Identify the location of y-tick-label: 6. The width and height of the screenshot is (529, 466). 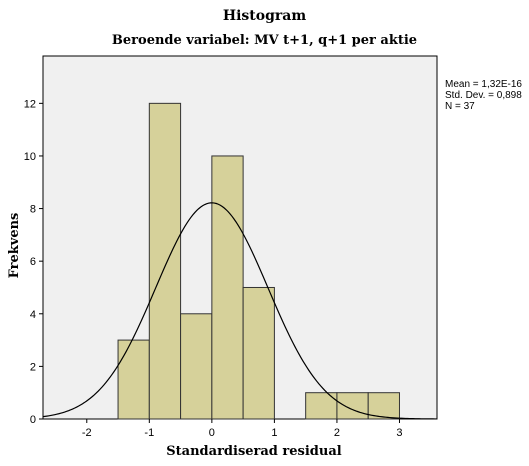
(33, 262).